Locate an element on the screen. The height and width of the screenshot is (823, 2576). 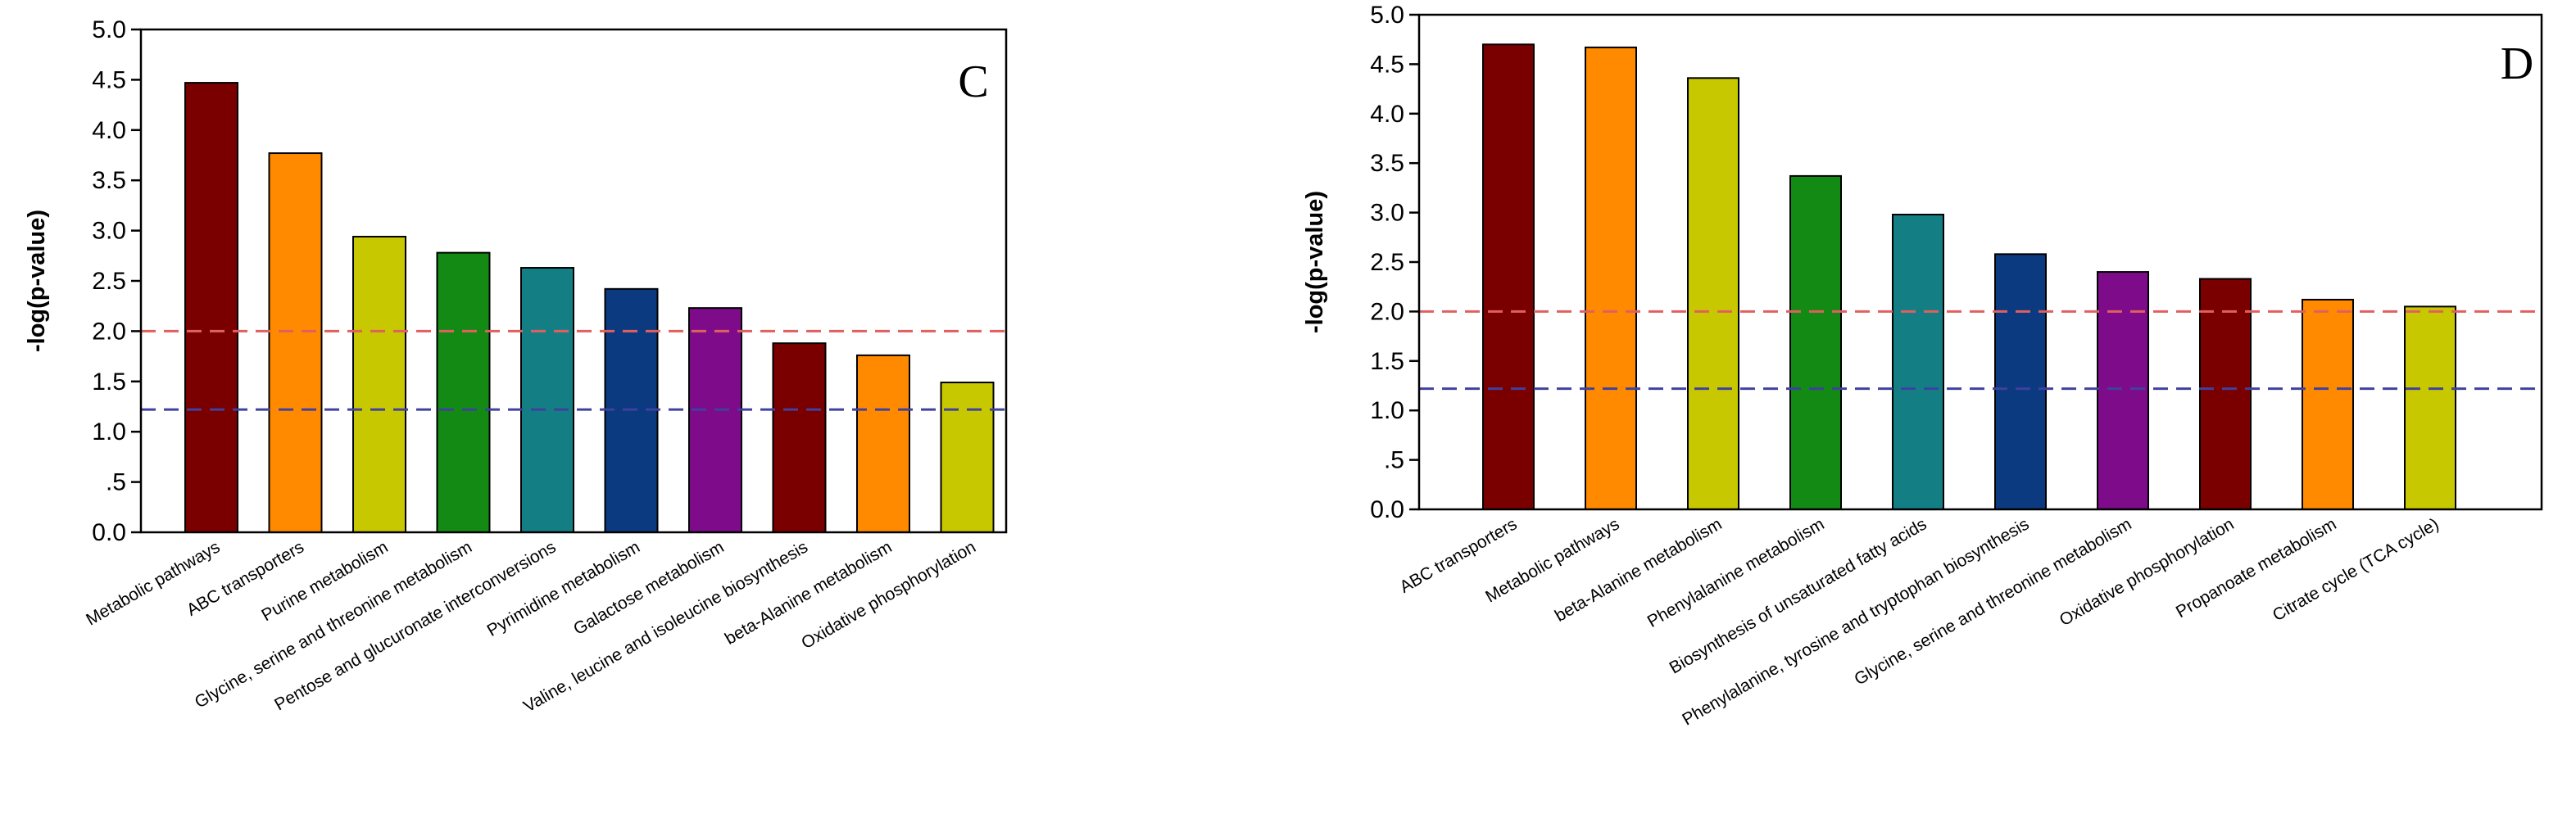
chart-d-x-tick-label-3: beta-Alanine metabolism is located at coordinates (1639, 569).